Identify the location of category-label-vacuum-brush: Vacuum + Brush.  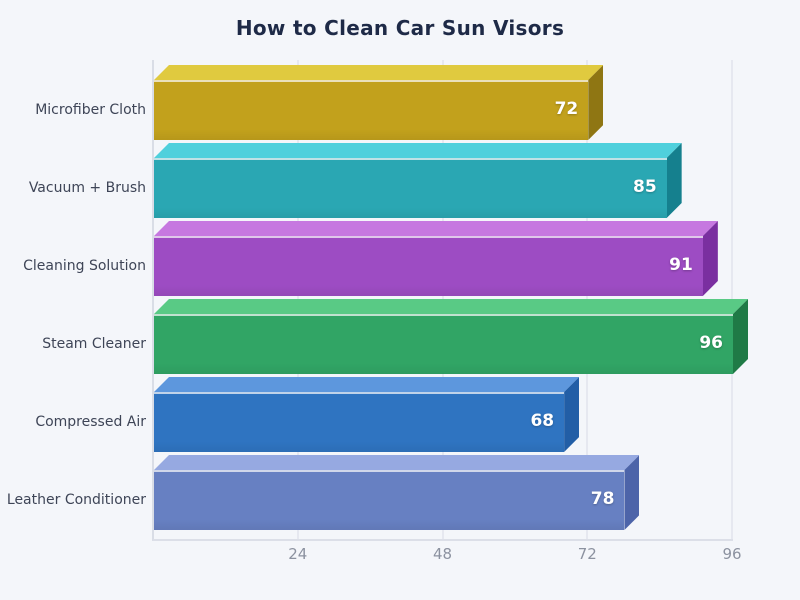
(87, 188).